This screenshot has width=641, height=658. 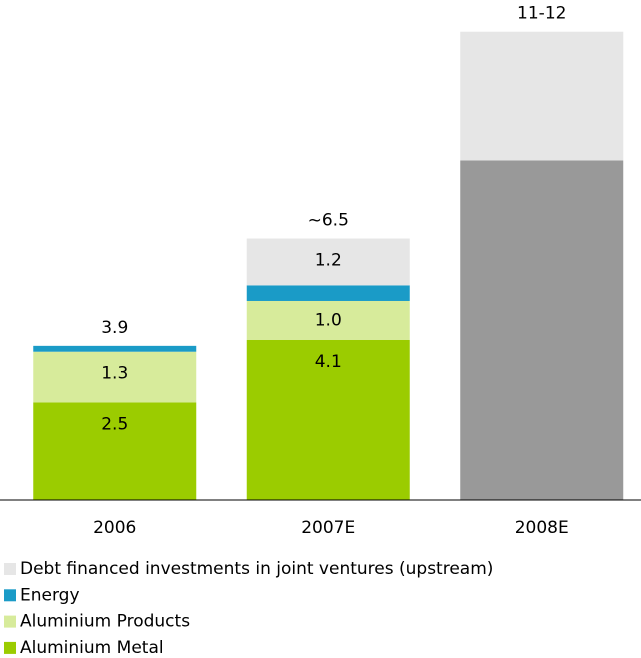 What do you see at coordinates (114, 528) in the screenshot?
I see `x-tick-label: 2006` at bounding box center [114, 528].